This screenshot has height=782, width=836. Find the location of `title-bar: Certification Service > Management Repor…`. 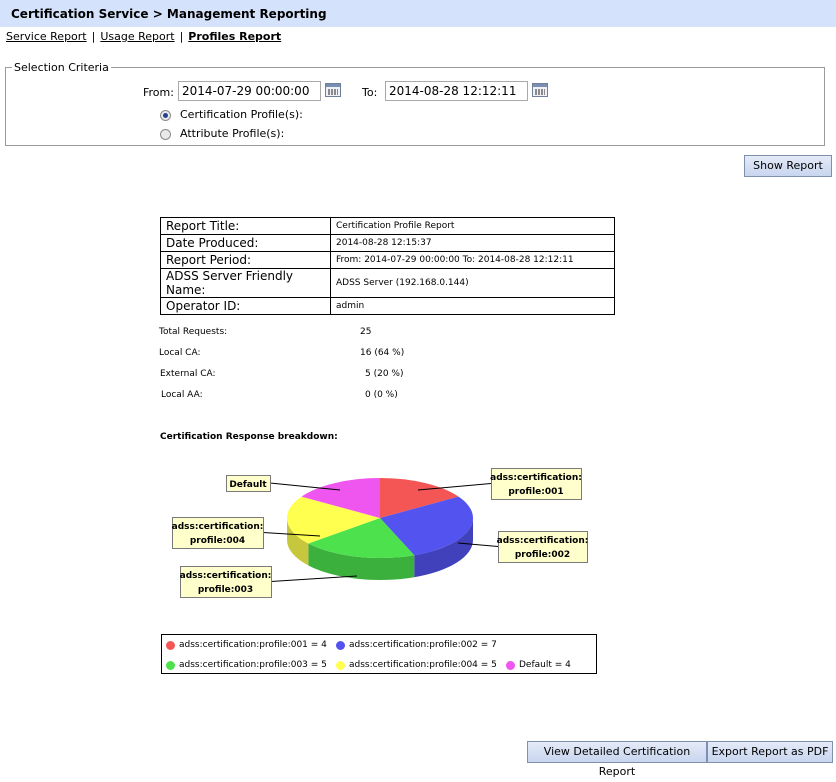

title-bar: Certification Service > Management Repor… is located at coordinates (418, 13).